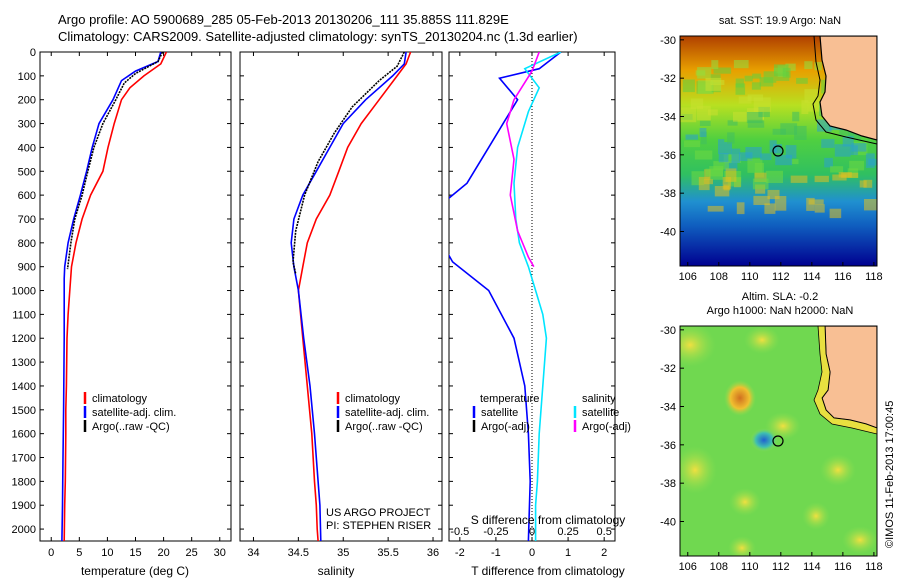 Image resolution: width=900 pixels, height=580 pixels. What do you see at coordinates (522, 160) in the screenshot?
I see `series-line-argo-adj-` at bounding box center [522, 160].